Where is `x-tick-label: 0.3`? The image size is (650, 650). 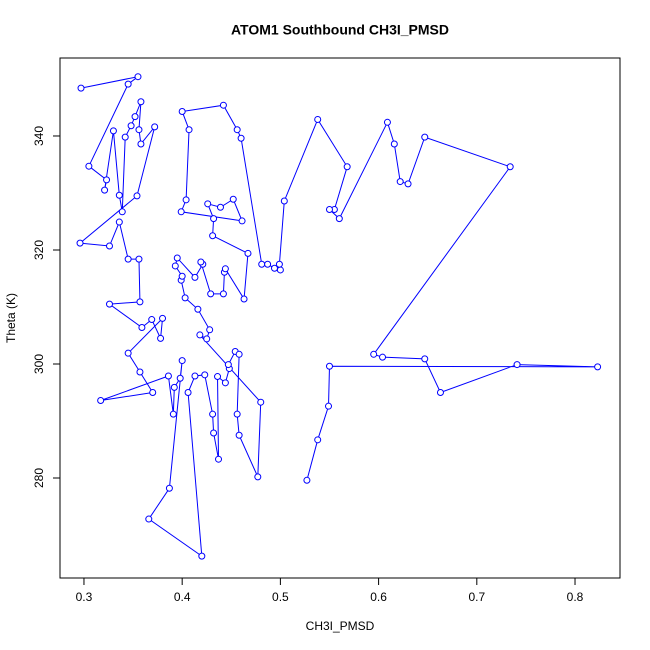
x-tick-label: 0.3 is located at coordinates (84, 597).